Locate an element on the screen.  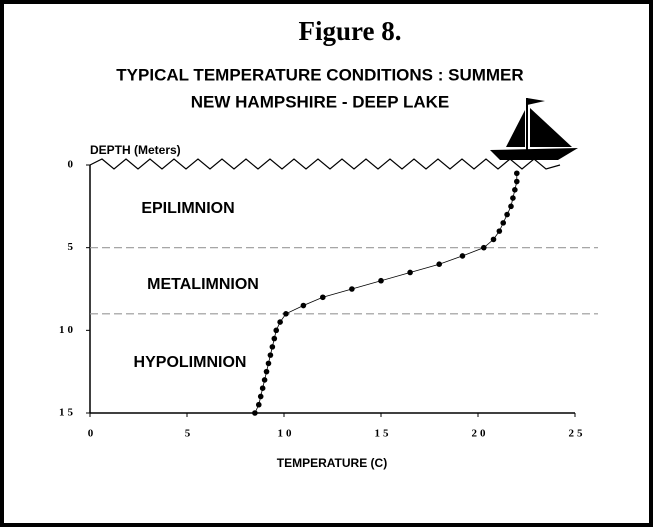
x-tick-label: 20 is located at coordinates (480, 434).